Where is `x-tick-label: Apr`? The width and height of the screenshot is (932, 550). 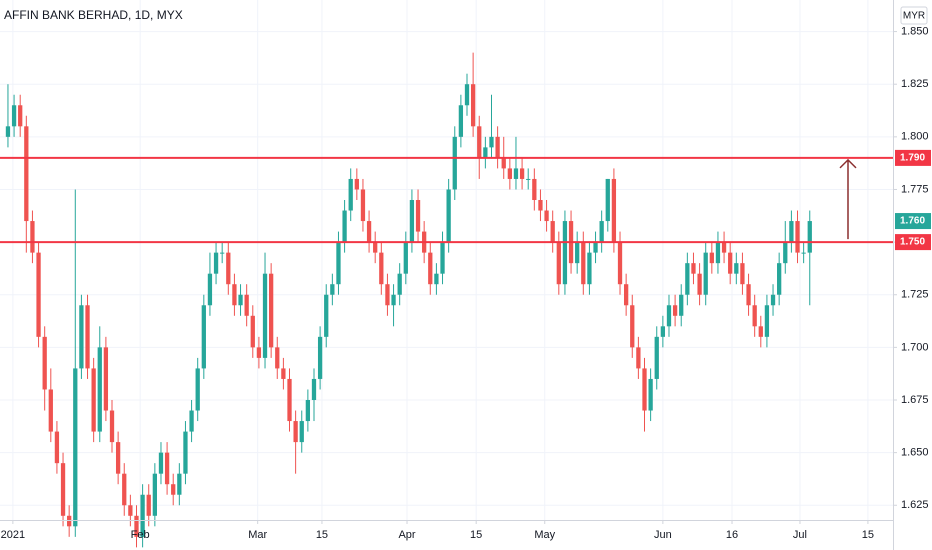
x-tick-label: Apr is located at coordinates (406, 535).